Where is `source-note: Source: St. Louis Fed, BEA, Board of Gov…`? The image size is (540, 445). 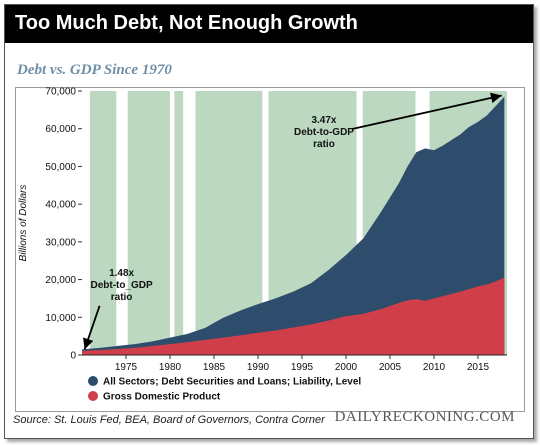
source-note: Source: St. Louis Fed, BEA, Board of Gov… is located at coordinates (169, 420).